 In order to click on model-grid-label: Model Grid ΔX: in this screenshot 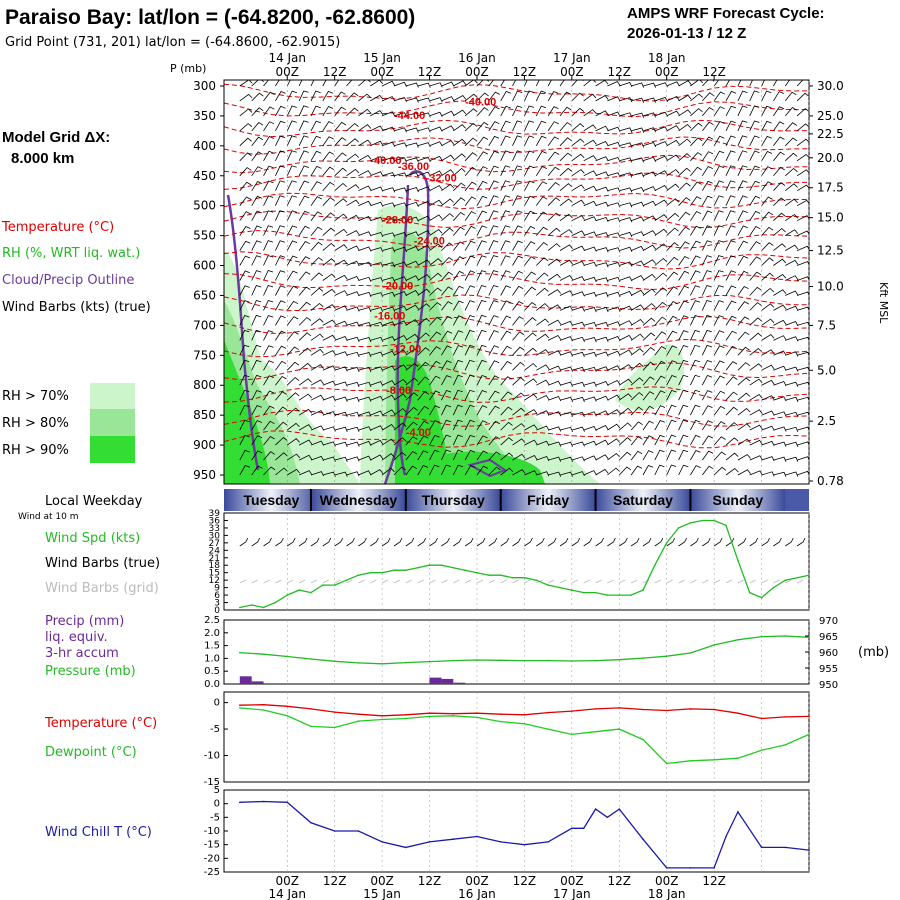, I will do `click(56, 137)`.